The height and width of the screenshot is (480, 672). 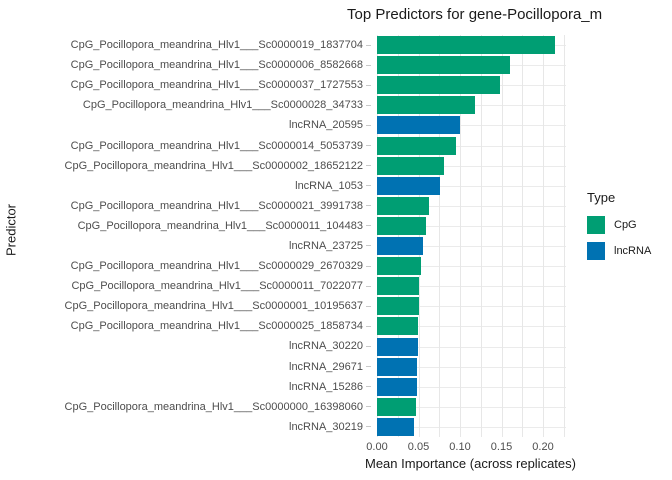 What do you see at coordinates (470, 463) in the screenshot?
I see `x-axis-title: Mean Importance (across replicates)` at bounding box center [470, 463].